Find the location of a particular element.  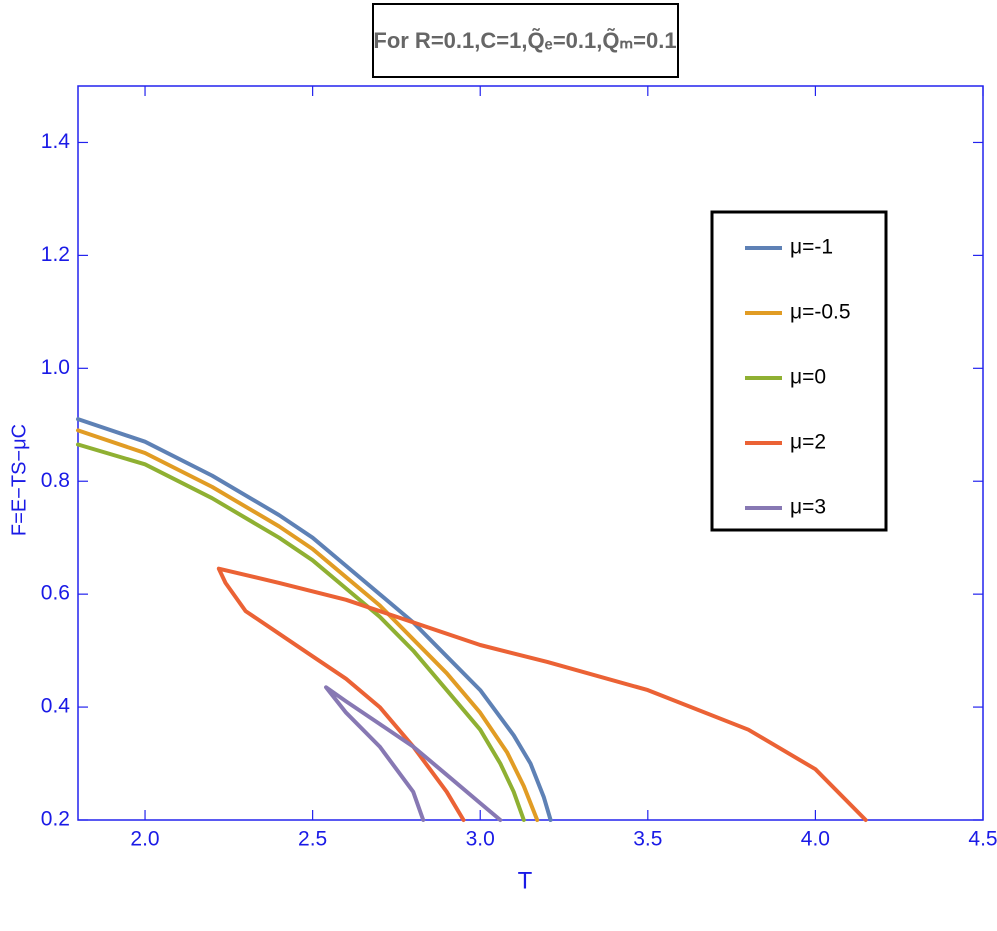

y-tick-label: 1.0 is located at coordinates (55, 367).